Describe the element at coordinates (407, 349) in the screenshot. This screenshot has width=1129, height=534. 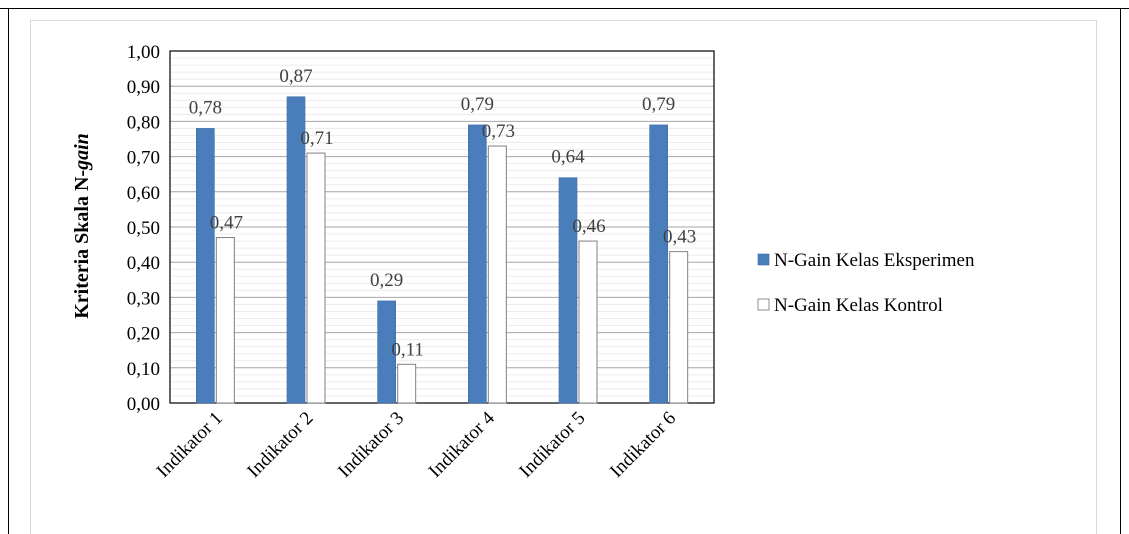
I see `data-label-kontrol: 0,11` at that location.